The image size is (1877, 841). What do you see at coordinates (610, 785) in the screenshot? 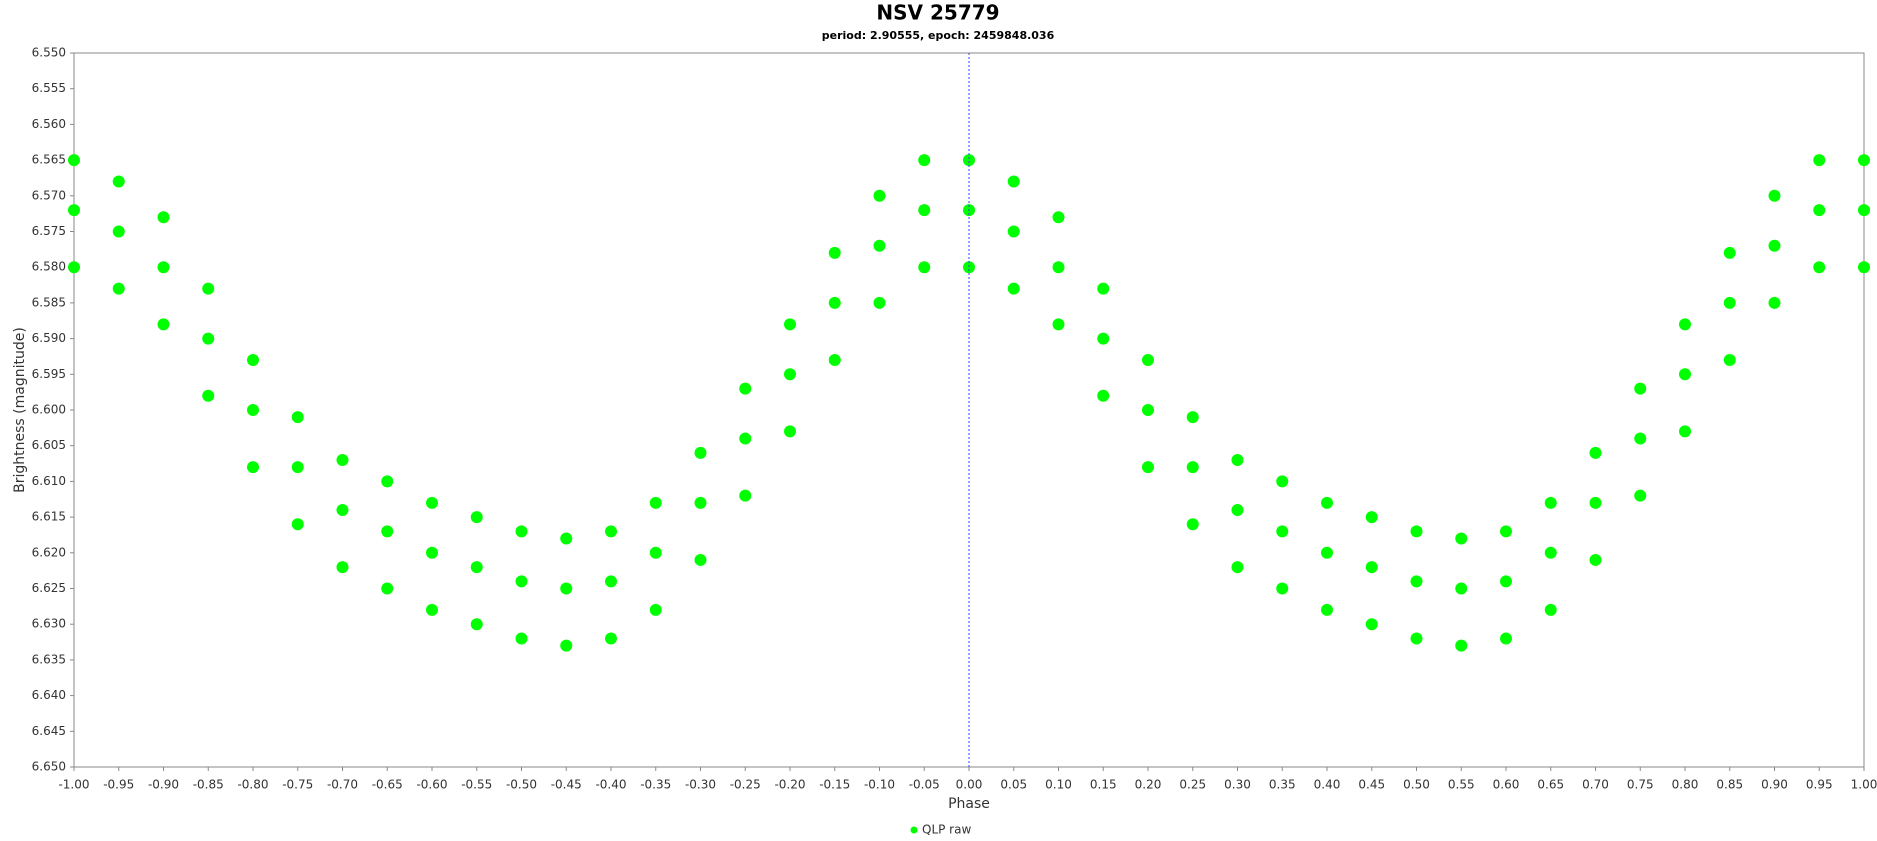
I see `x-tick-label: -0.40` at bounding box center [610, 785].